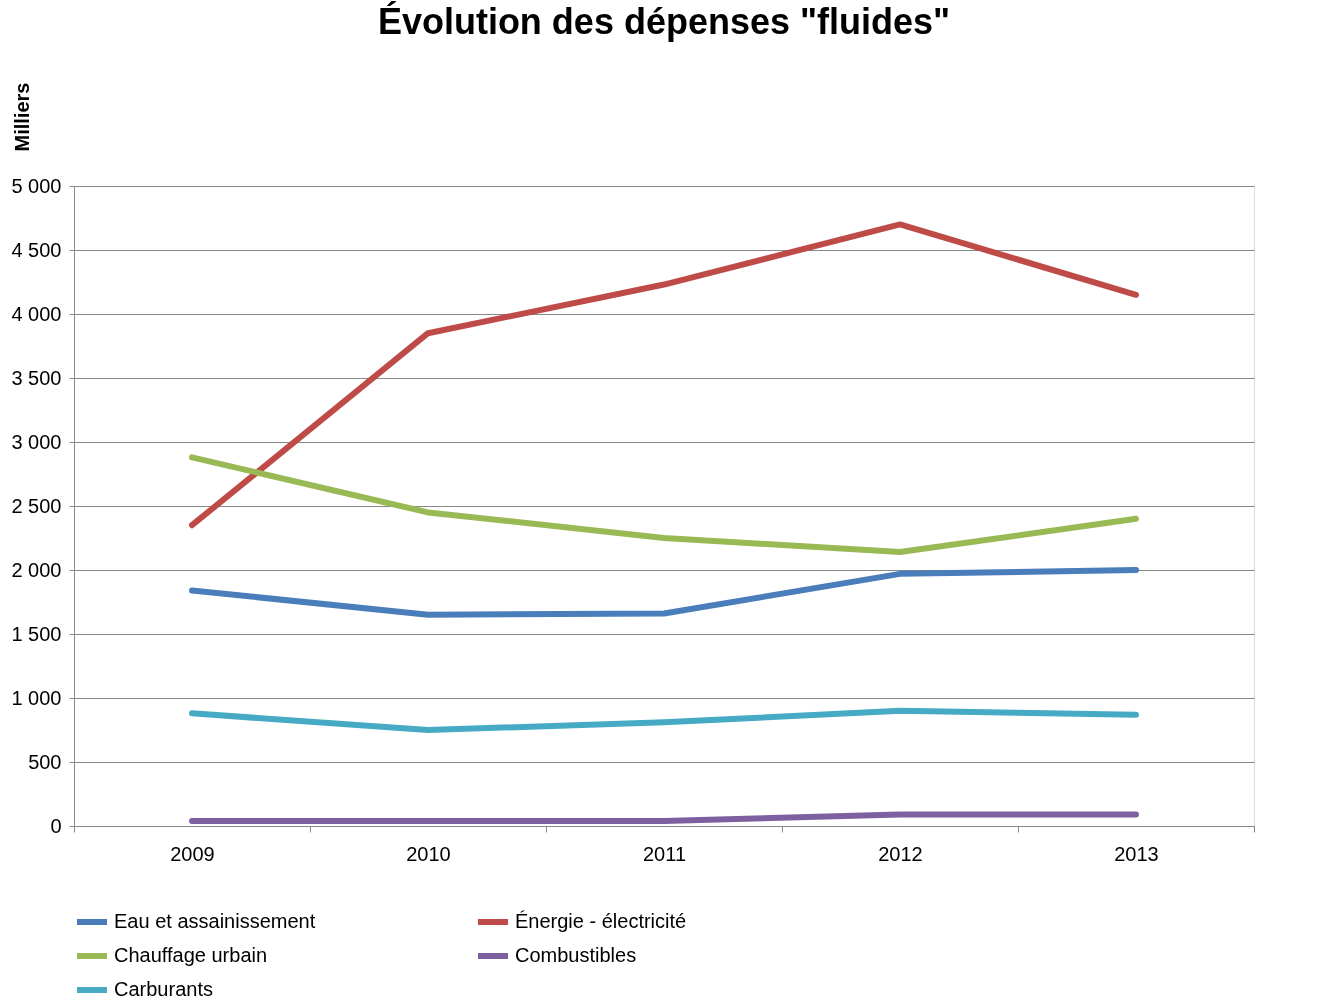 The width and height of the screenshot is (1327, 997). Describe the element at coordinates (45, 761) in the screenshot. I see `y-tick-label: 500` at that location.